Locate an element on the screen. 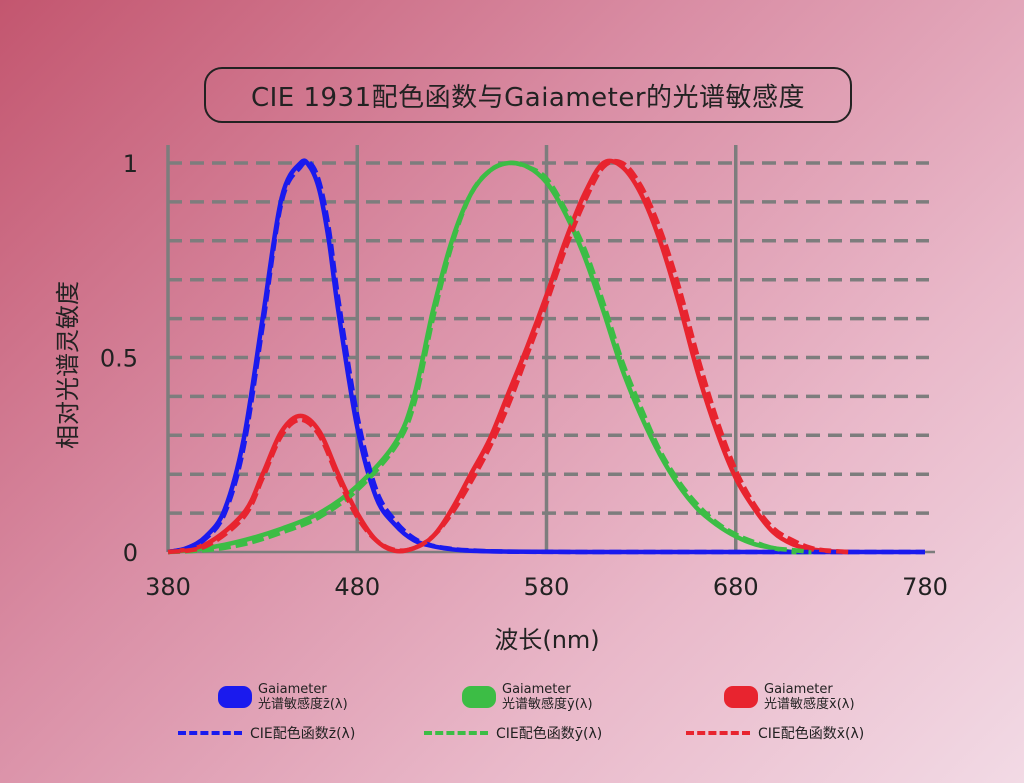 The image size is (1024, 783). x-tick-label: 780 is located at coordinates (925, 587).